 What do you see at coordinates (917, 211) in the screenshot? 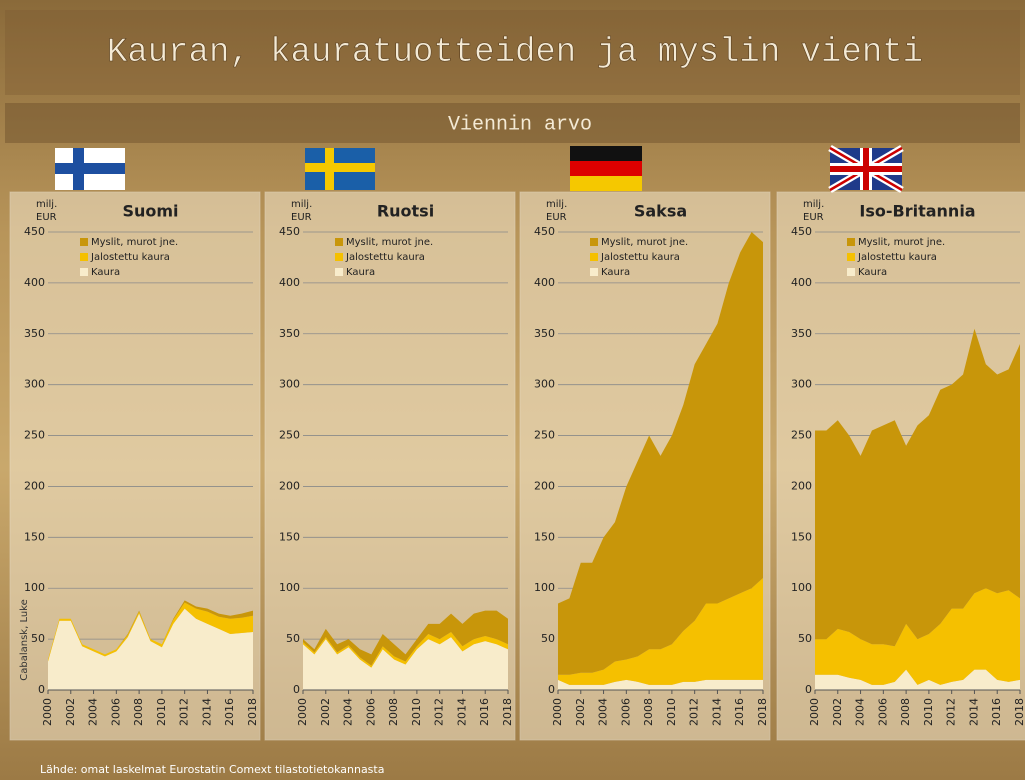
I see `chart-title: Iso-Britannia` at bounding box center [917, 211].